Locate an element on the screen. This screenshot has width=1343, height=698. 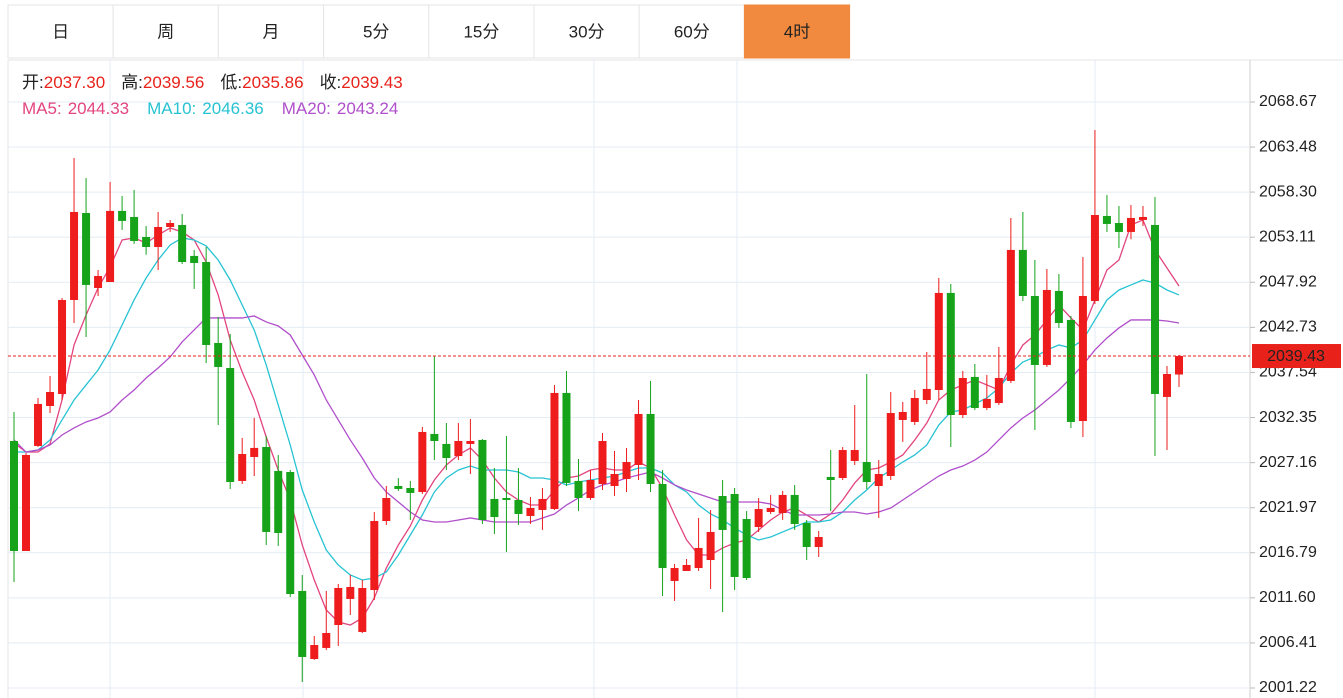
tab-label: 4时 is located at coordinates (797, 31).